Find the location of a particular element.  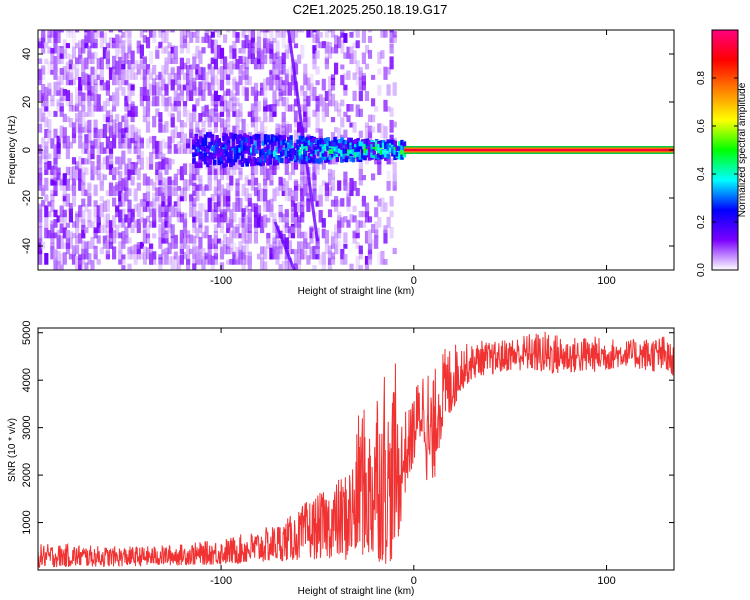

y-tick-label: 40 is located at coordinates (27, 54).